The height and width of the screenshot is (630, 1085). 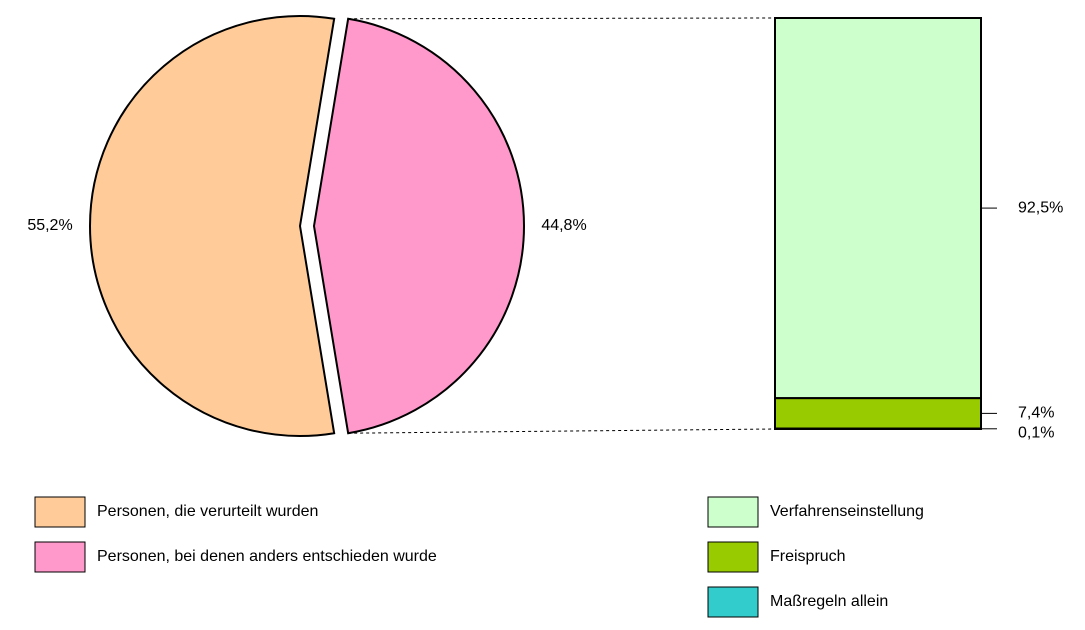 What do you see at coordinates (1040, 207) in the screenshot?
I see `value-label: 92,5%` at bounding box center [1040, 207].